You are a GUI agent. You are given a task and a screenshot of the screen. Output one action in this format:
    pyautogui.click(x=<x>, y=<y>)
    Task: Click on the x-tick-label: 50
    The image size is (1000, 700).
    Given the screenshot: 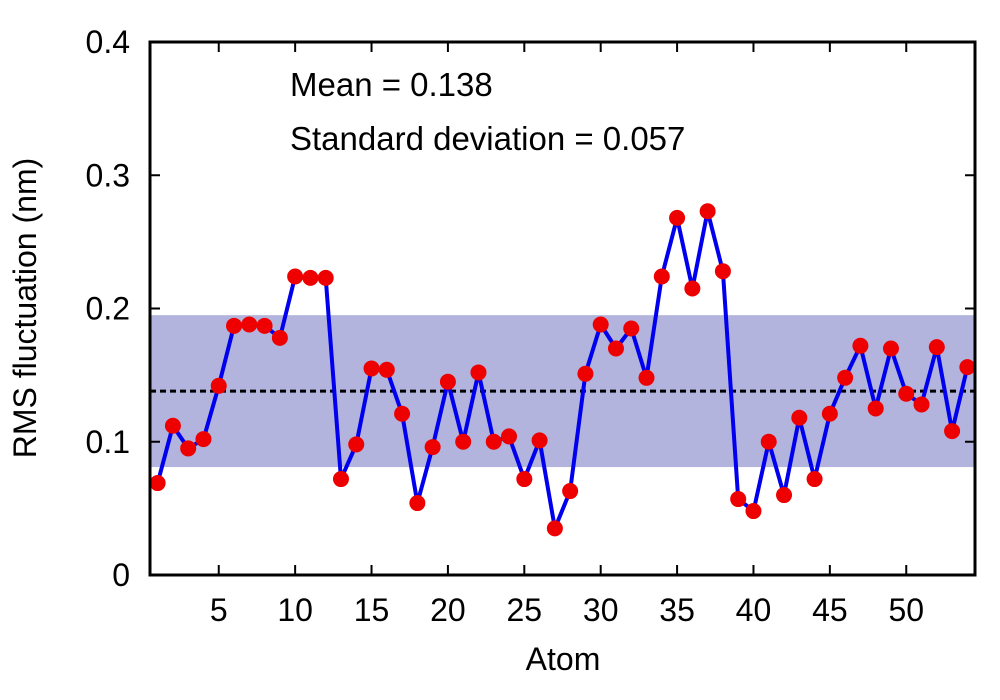 What is the action you would take?
    pyautogui.click(x=906, y=610)
    